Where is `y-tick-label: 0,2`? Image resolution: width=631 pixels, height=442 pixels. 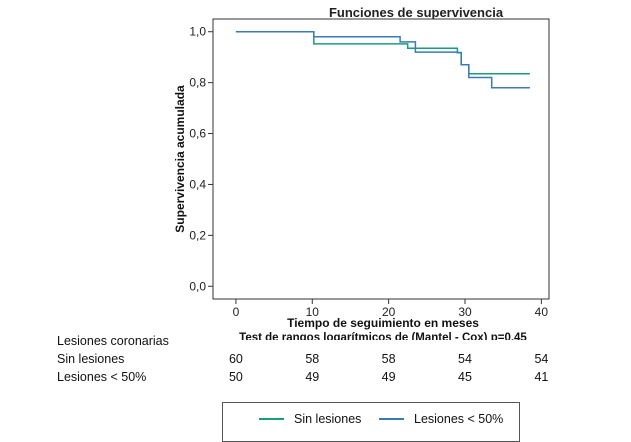
y-tick-label: 0,2 is located at coordinates (197, 235).